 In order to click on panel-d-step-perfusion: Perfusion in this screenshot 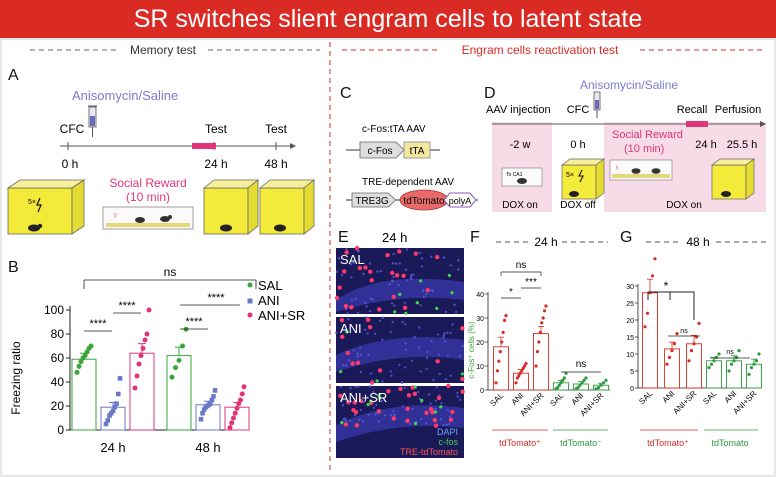, I will do `click(738, 110)`.